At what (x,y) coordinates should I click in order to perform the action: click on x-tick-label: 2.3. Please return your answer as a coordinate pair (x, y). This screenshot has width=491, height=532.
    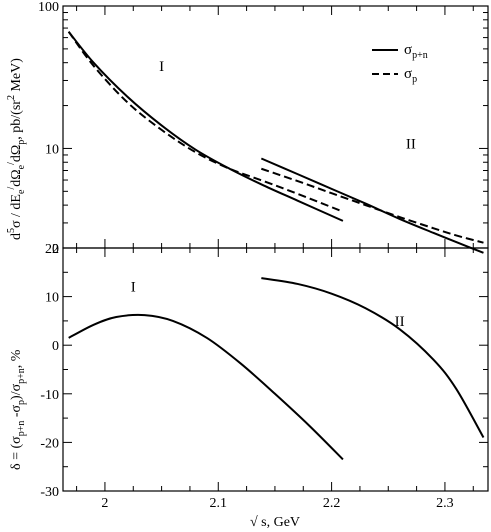
    Looking at the image, I should click on (445, 503).